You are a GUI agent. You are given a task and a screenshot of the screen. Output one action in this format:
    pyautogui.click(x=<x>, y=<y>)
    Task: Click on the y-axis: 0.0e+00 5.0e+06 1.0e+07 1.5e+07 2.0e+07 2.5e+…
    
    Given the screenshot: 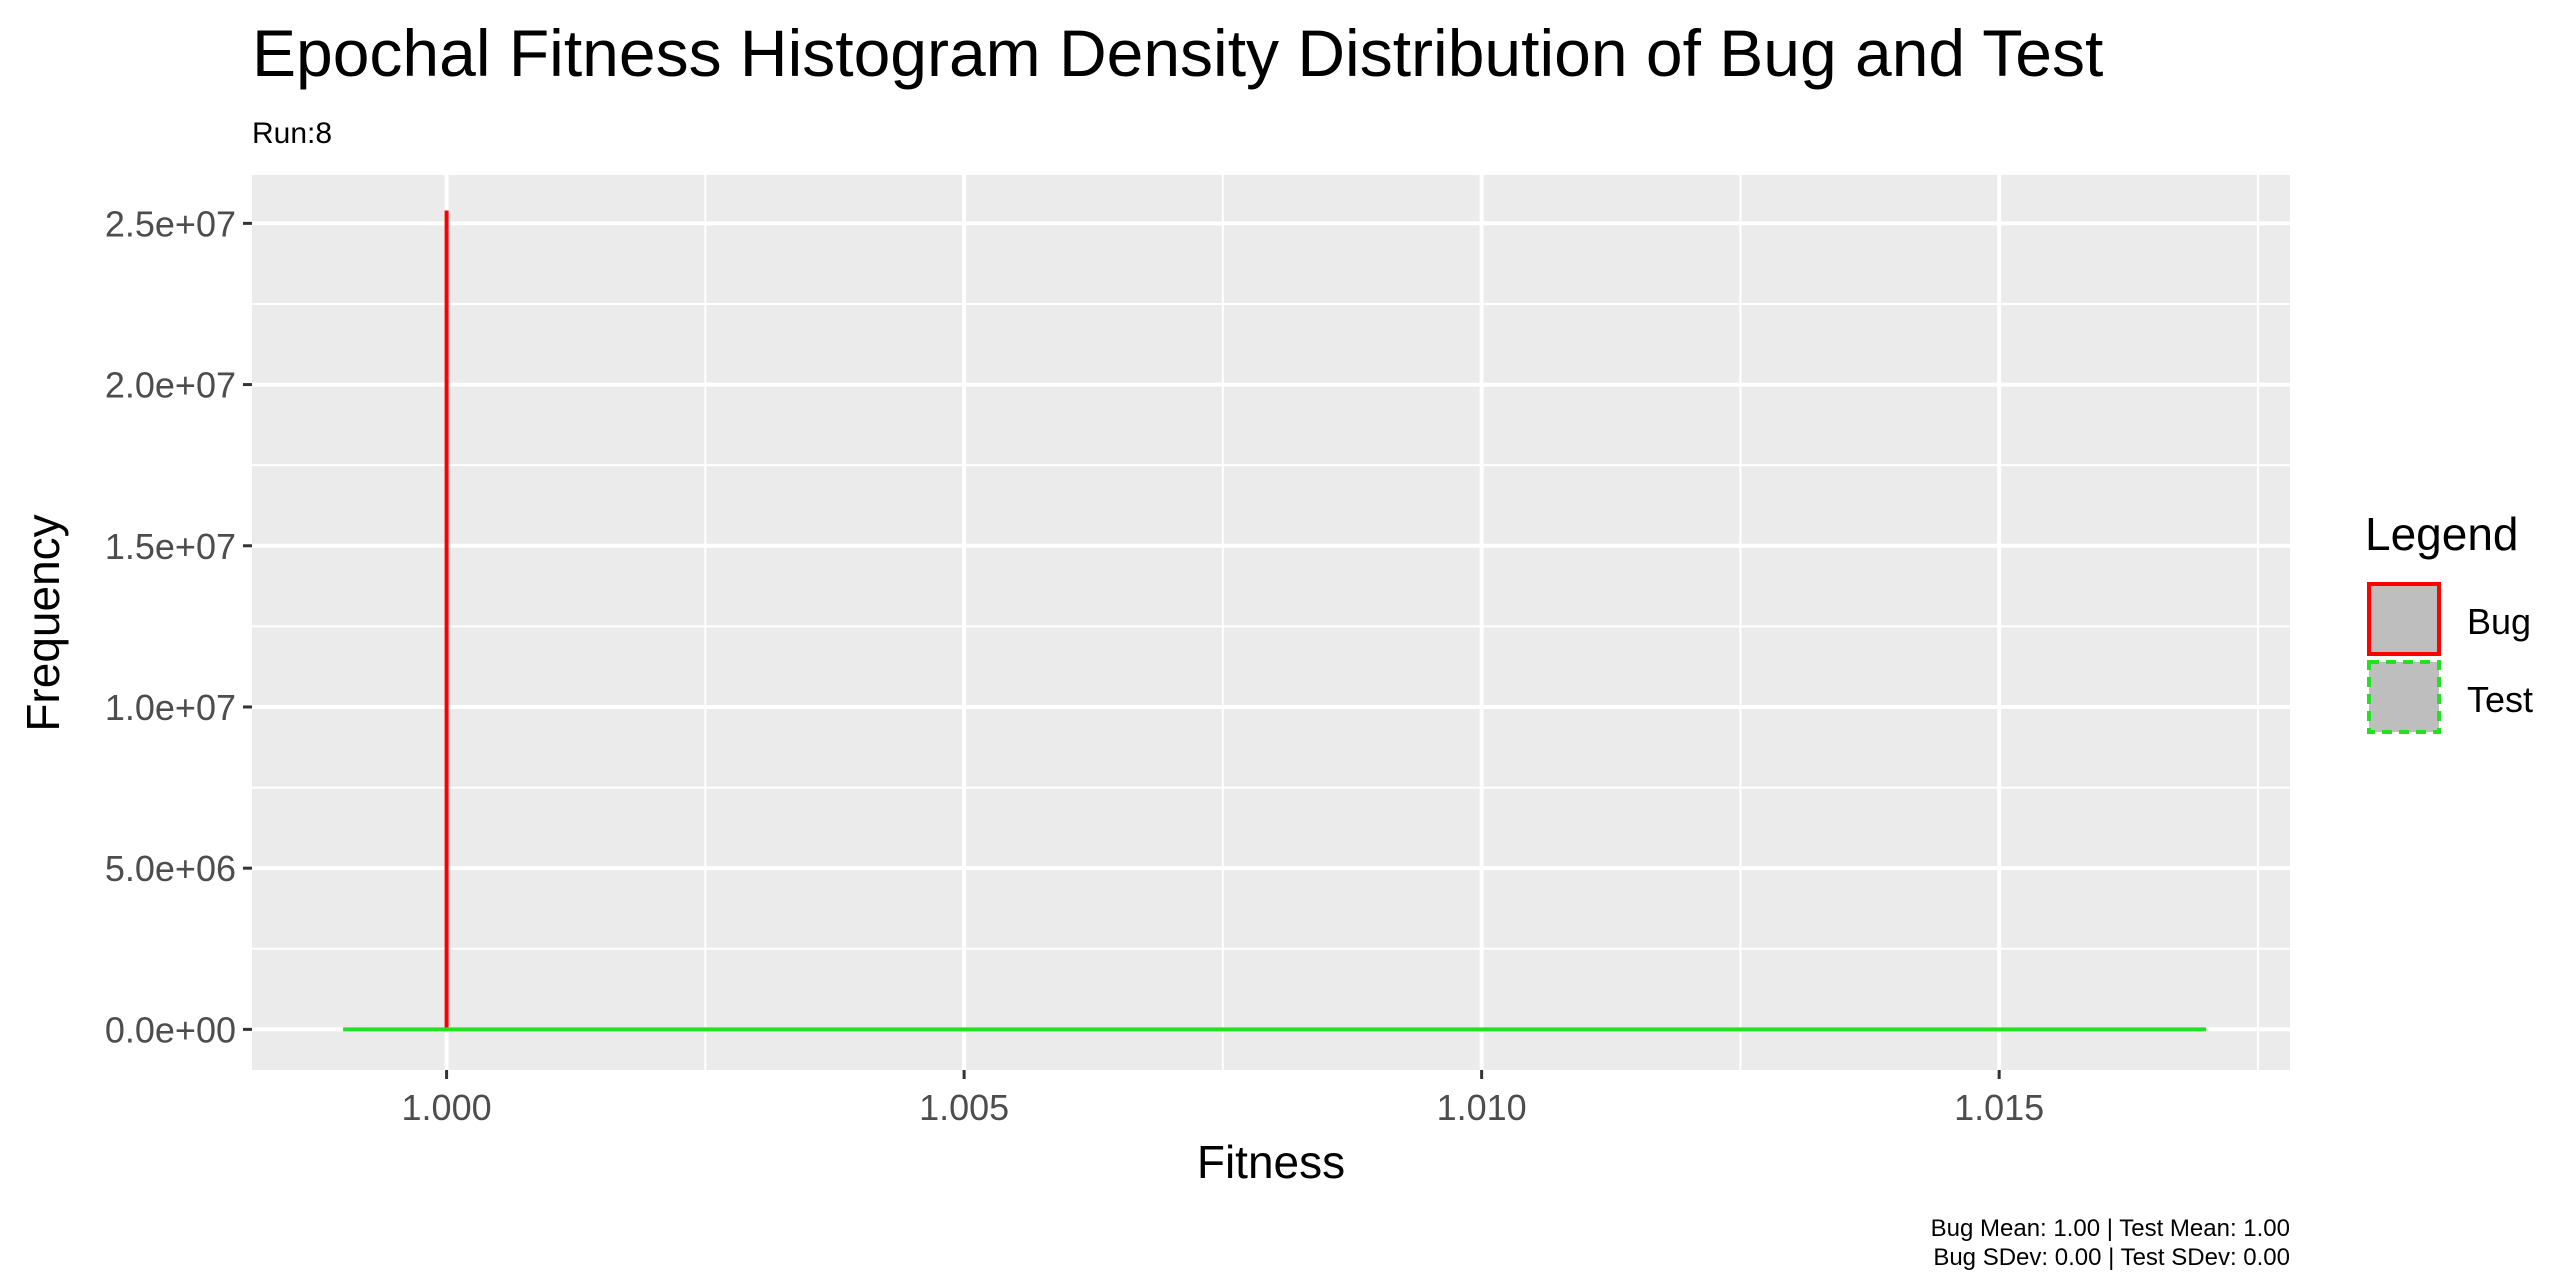 What is the action you would take?
    pyautogui.click(x=178, y=626)
    